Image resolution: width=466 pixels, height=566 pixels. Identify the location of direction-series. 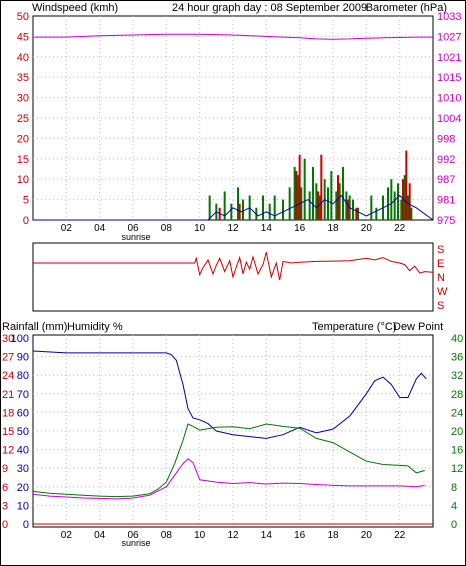
(233, 266).